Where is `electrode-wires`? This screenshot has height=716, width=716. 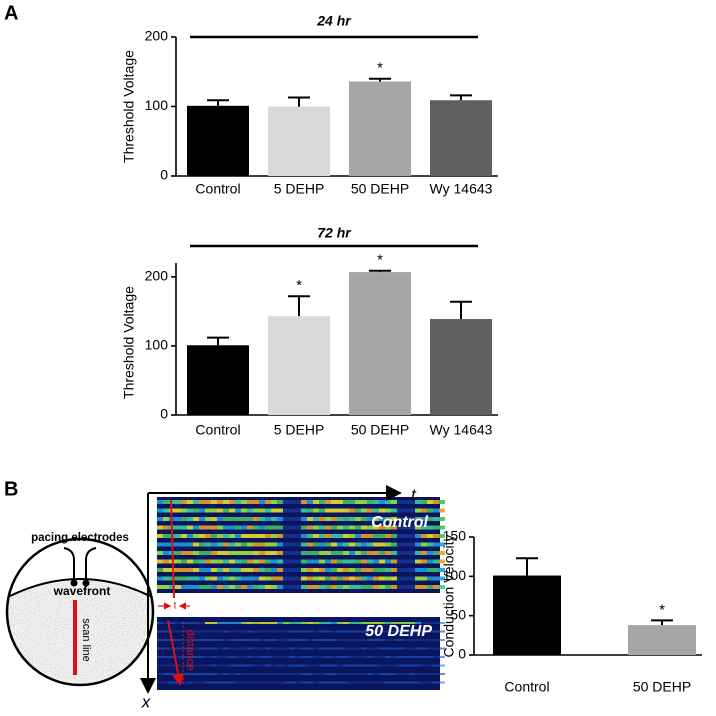
electrode-wires is located at coordinates (80, 564).